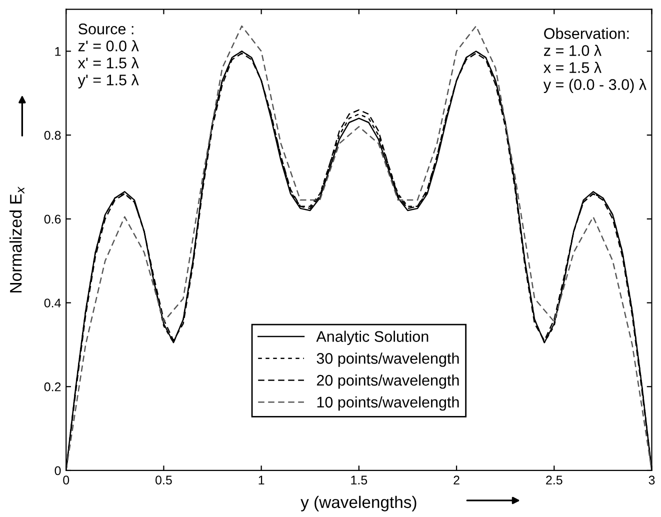 The image size is (661, 517). Describe the element at coordinates (52, 303) in the screenshot. I see `y-tick-label: 0.4` at that location.